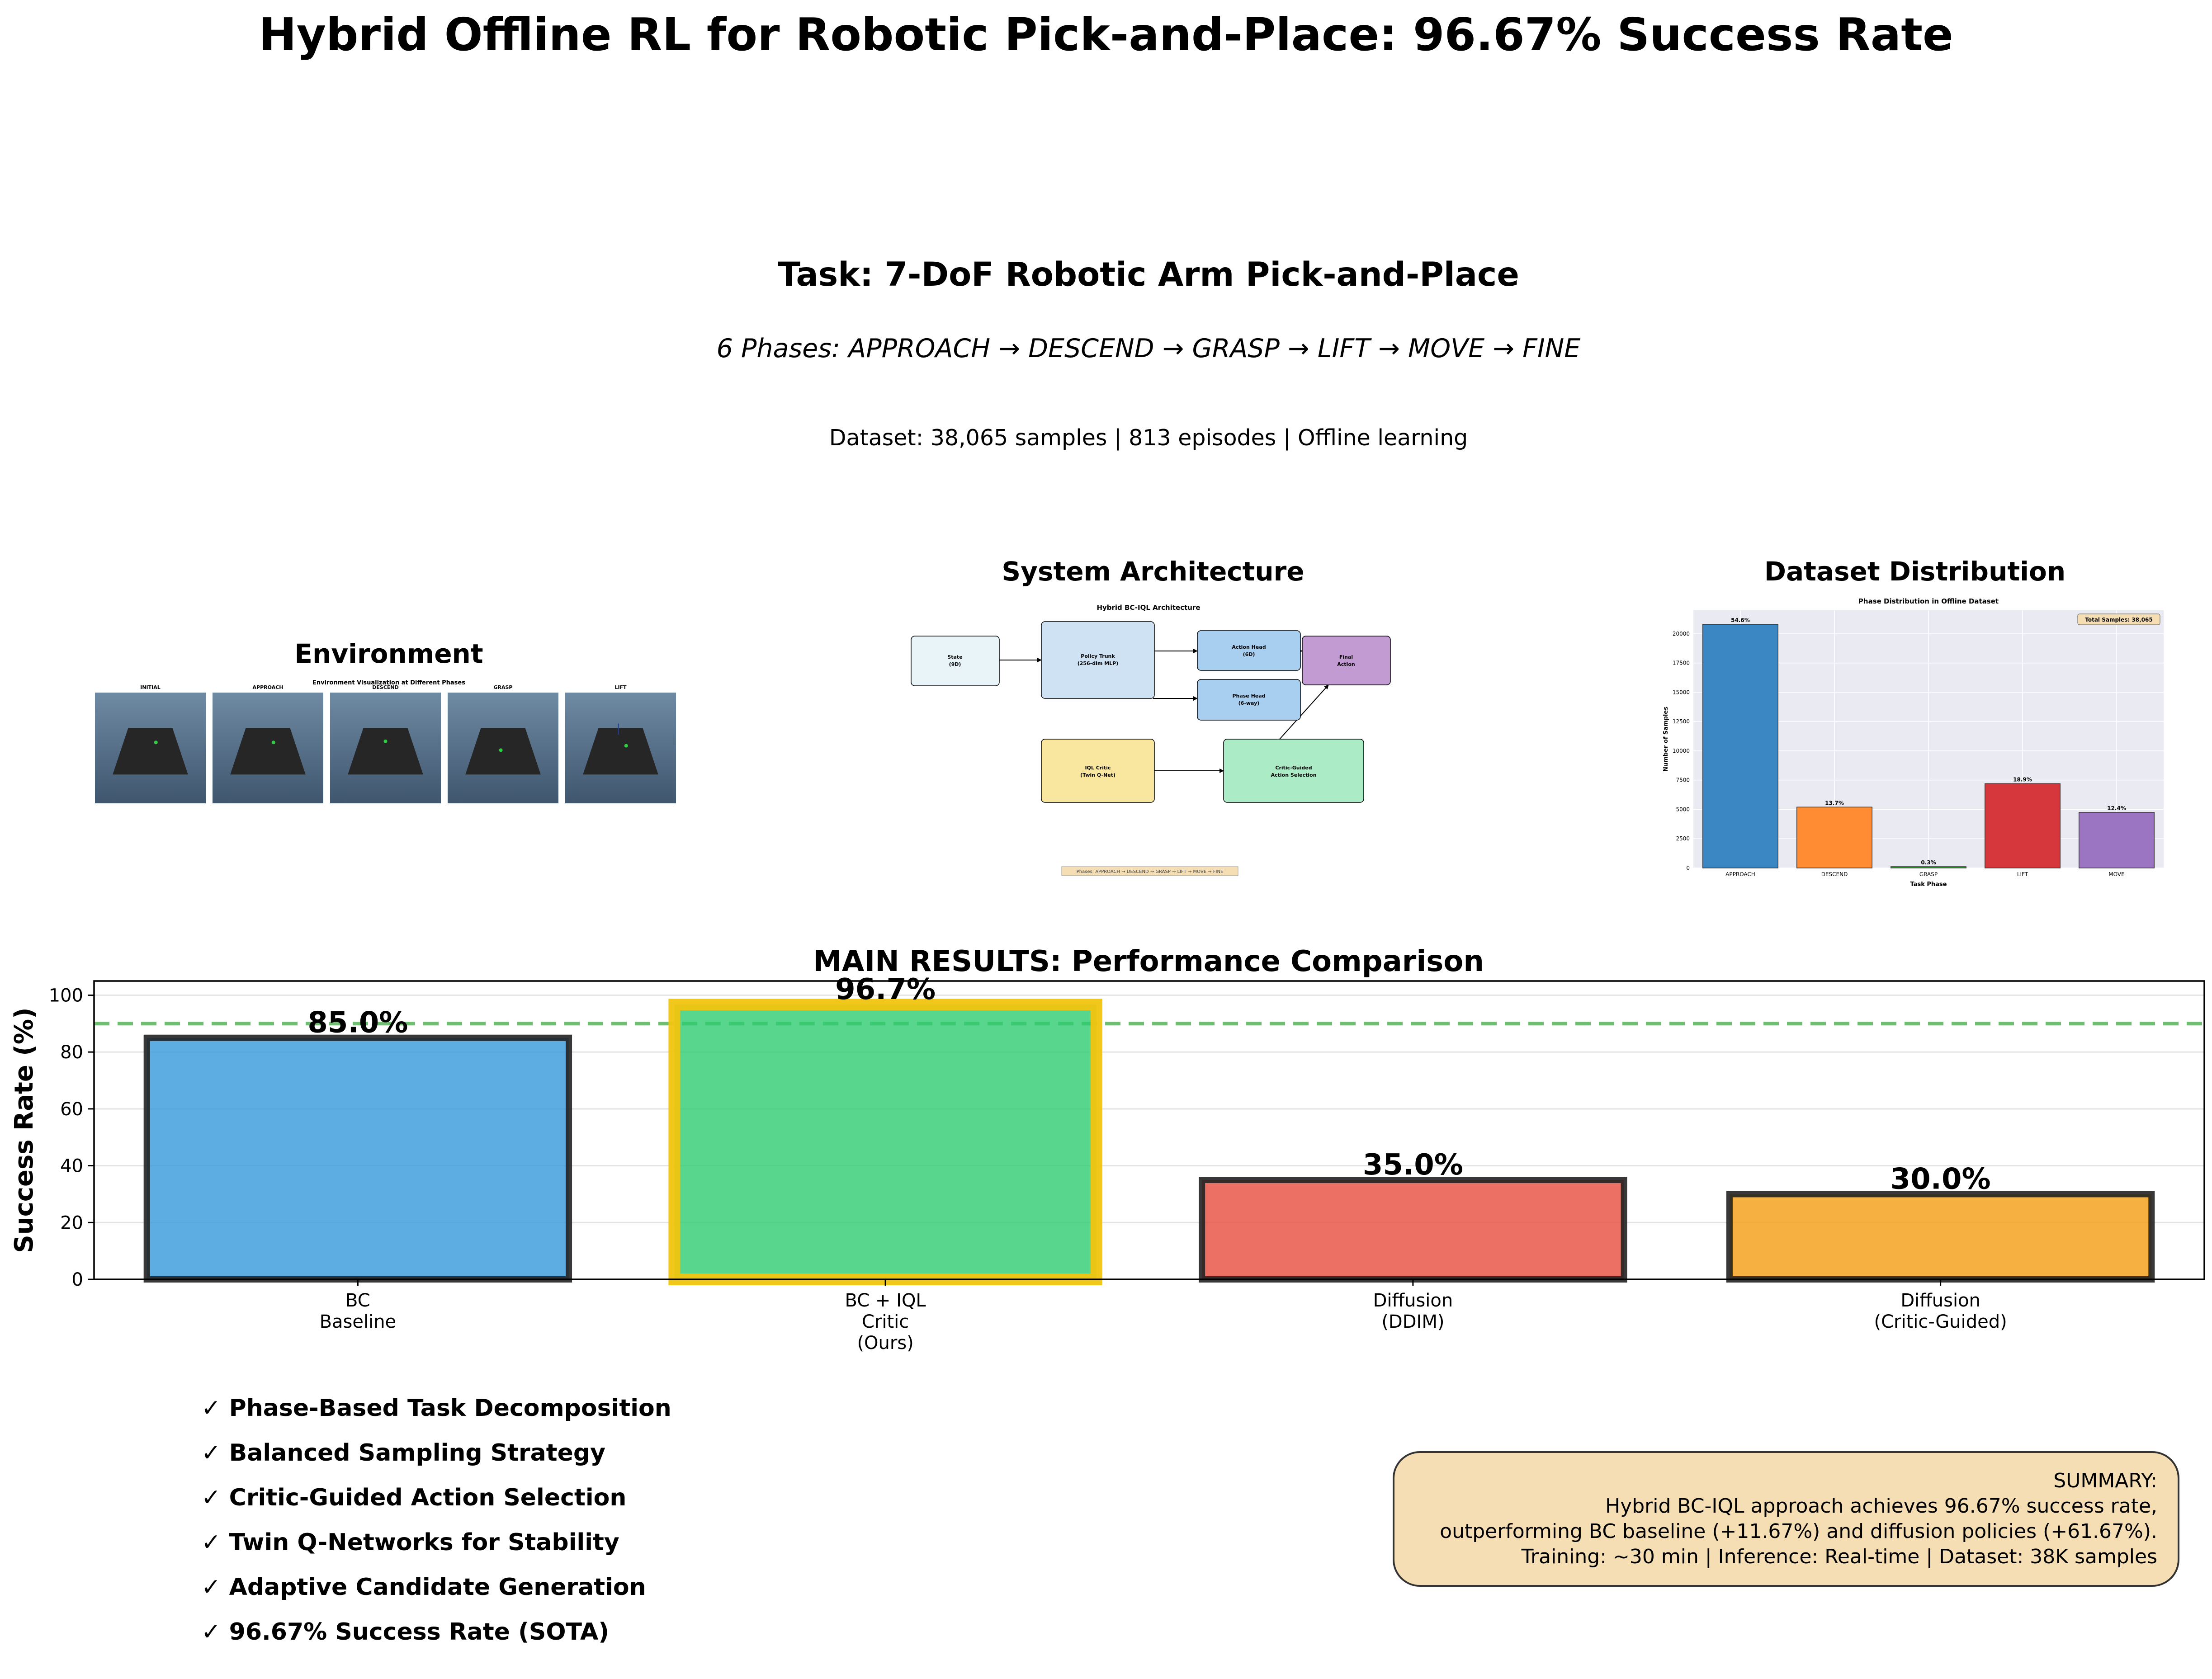  I want to click on architecture-inner-title: Hybrid BC-IQL Architecture, so click(1148, 608).